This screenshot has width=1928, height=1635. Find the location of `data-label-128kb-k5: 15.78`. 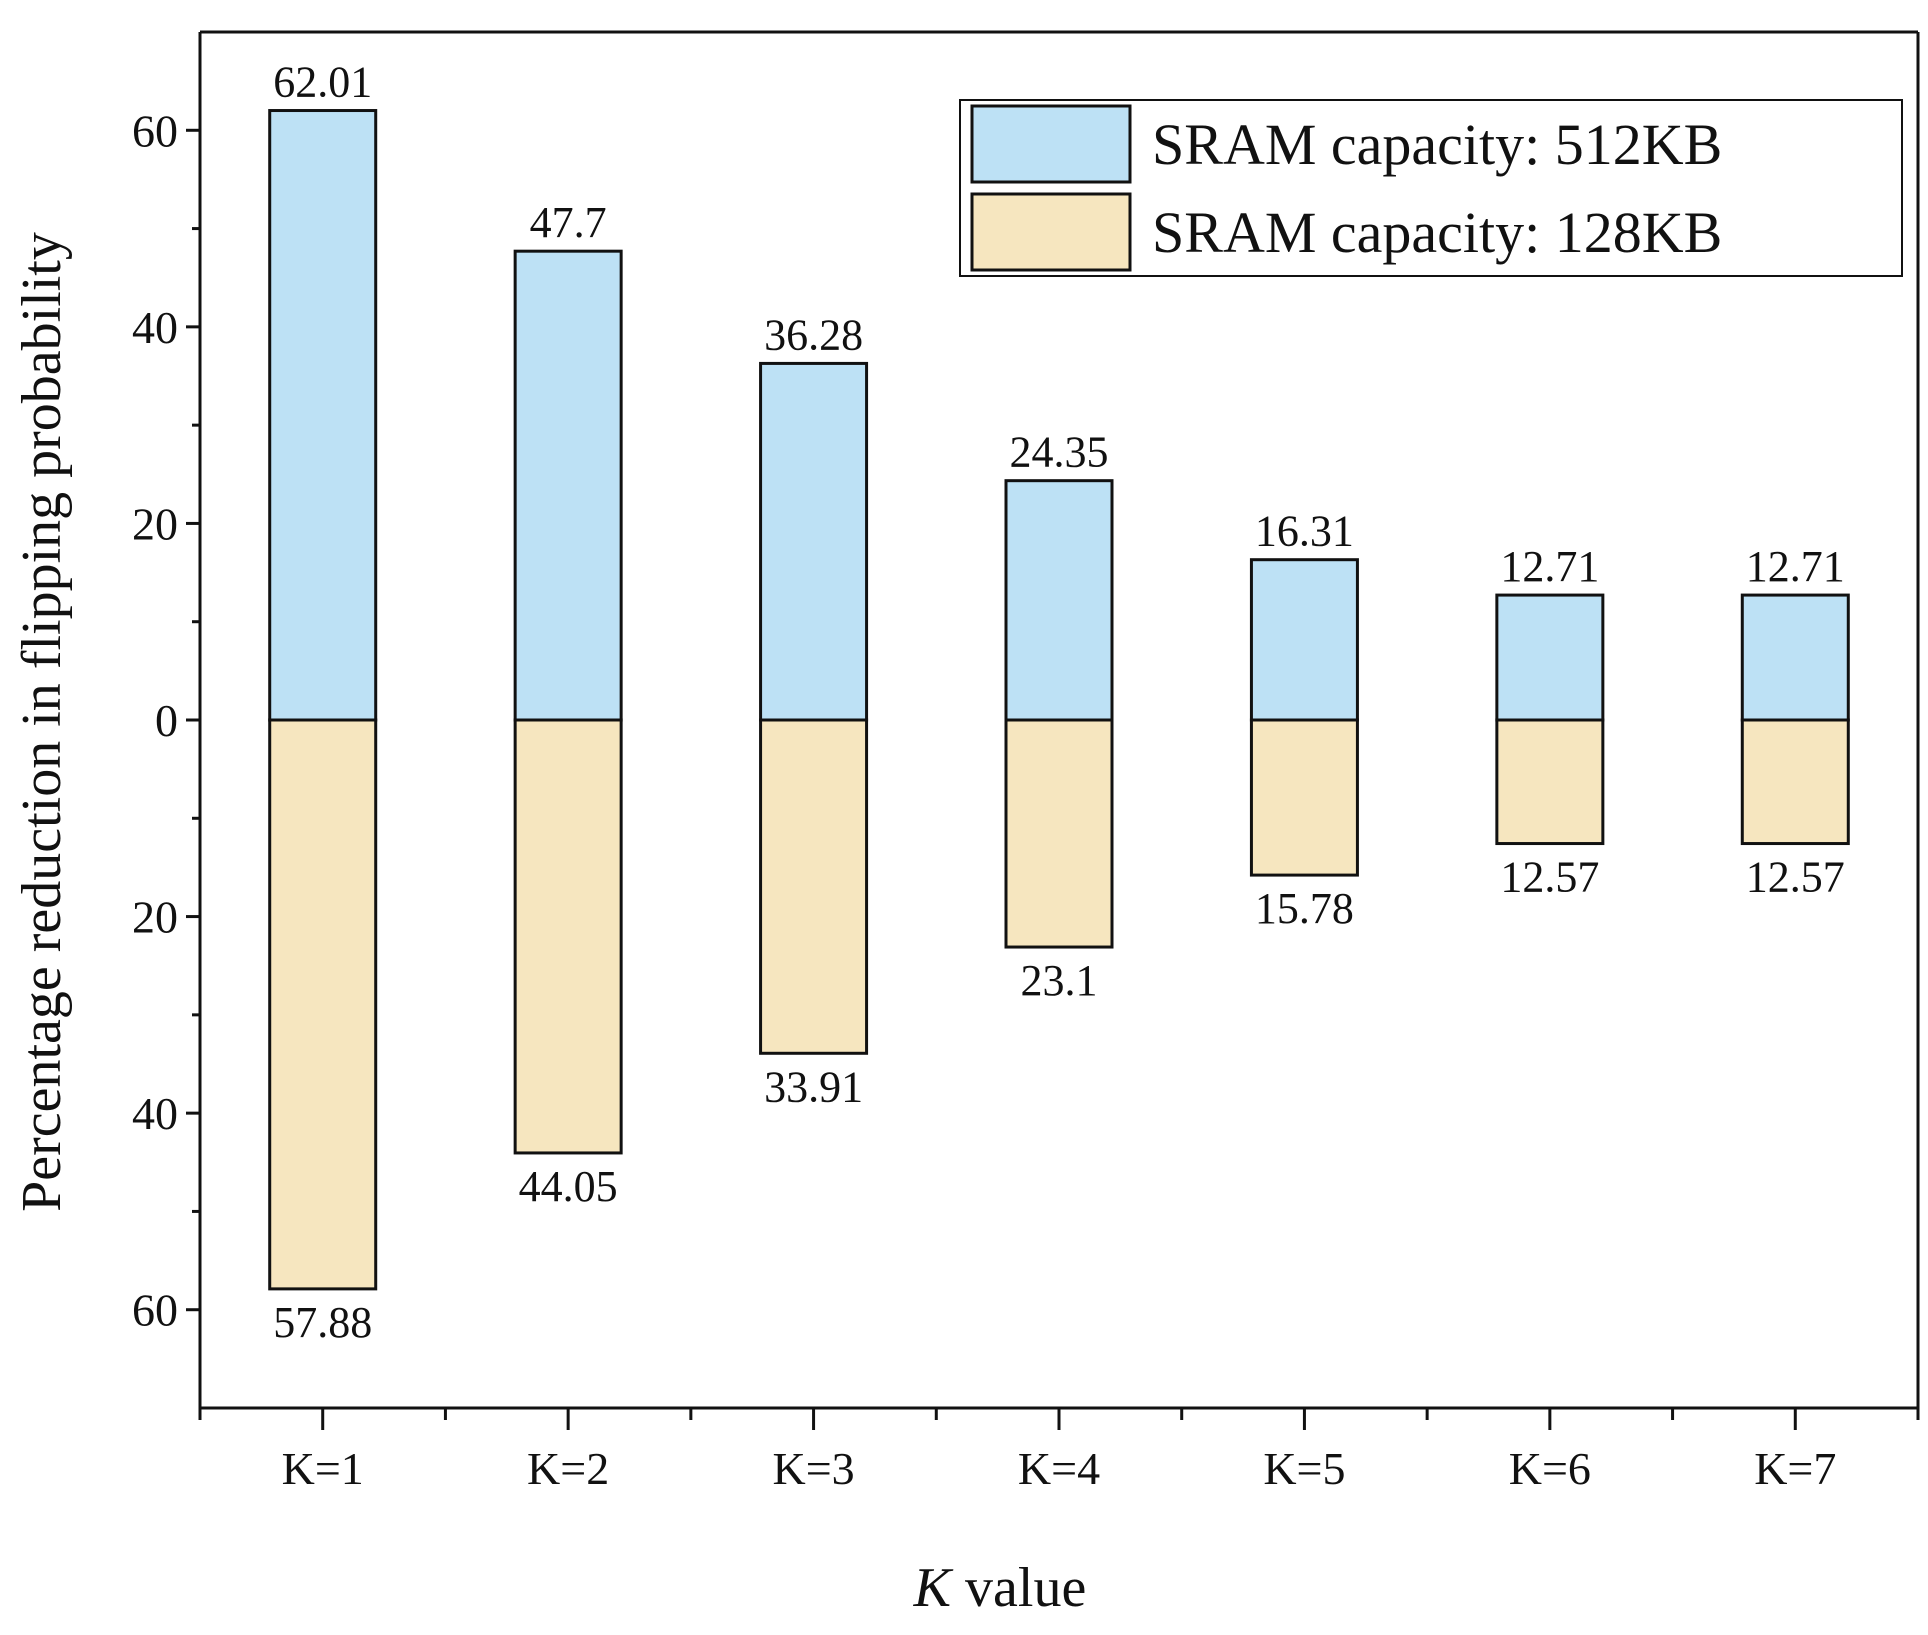

data-label-128kb-k5: 15.78 is located at coordinates (1304, 908).